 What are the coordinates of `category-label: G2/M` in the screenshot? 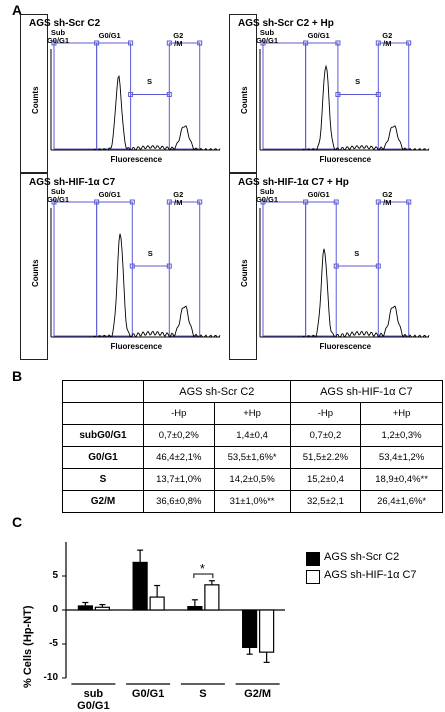 It's located at (258, 694).